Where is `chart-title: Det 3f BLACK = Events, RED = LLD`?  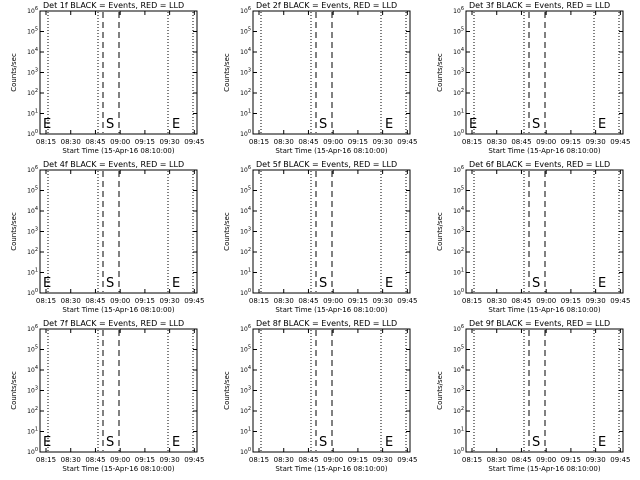 chart-title: Det 3f BLACK = Events, RED = LLD is located at coordinates (539, 5).